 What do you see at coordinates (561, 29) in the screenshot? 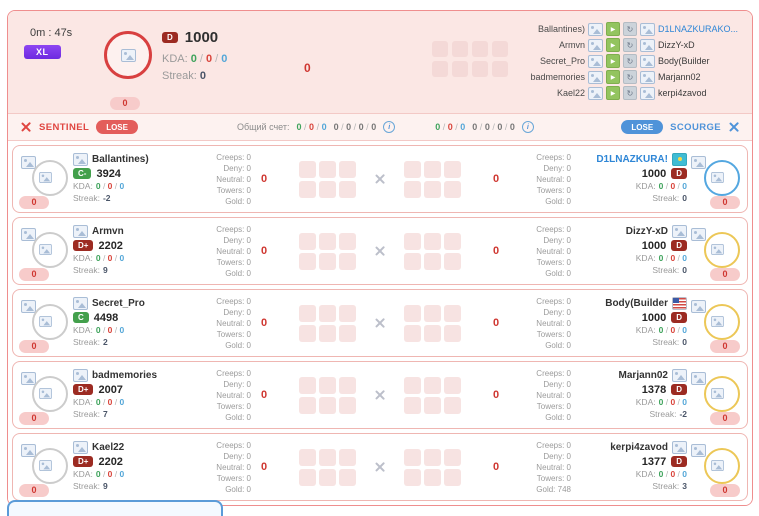
I see `pair-left-name: Ballantines)` at bounding box center [561, 29].